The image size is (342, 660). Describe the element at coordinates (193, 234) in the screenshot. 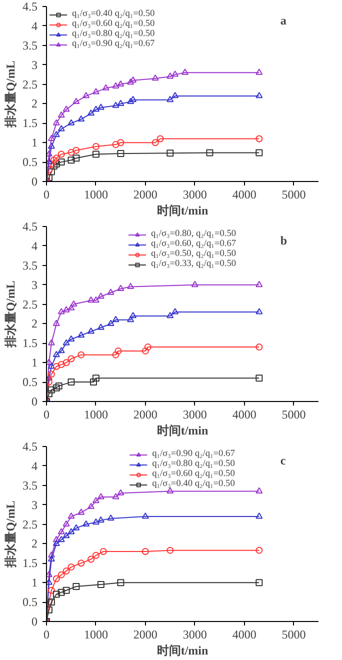

I see `legend-label: q₁/σ₃=0.80, q₂/q₁=0.50` at that location.